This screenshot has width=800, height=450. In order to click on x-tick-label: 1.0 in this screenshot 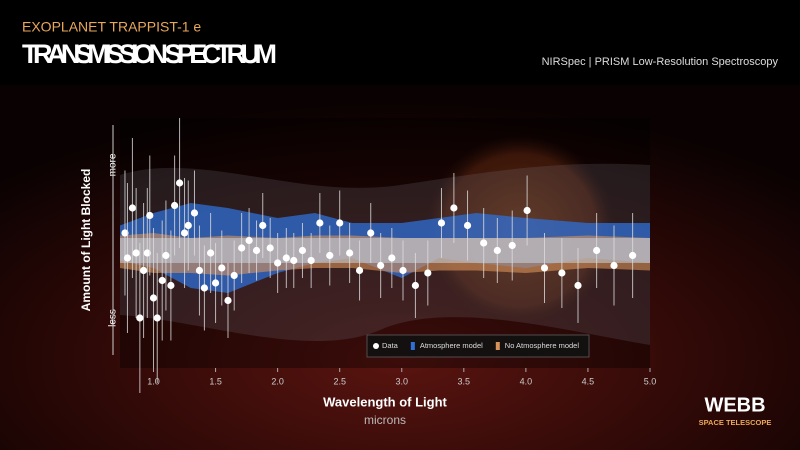, I will do `click(153, 381)`.